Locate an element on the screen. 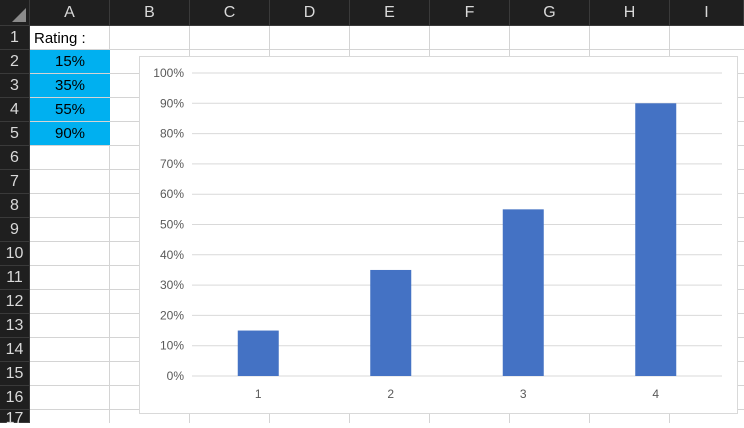 The width and height of the screenshot is (744, 428). row-header-7: 7 is located at coordinates (15, 182).